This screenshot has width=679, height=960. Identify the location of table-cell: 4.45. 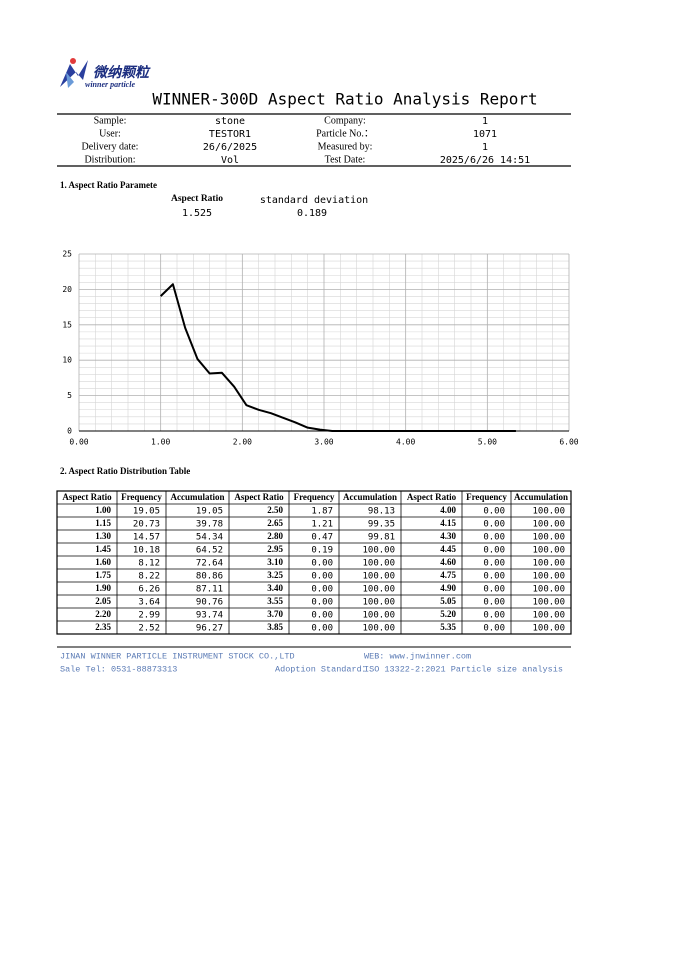
(448, 549).